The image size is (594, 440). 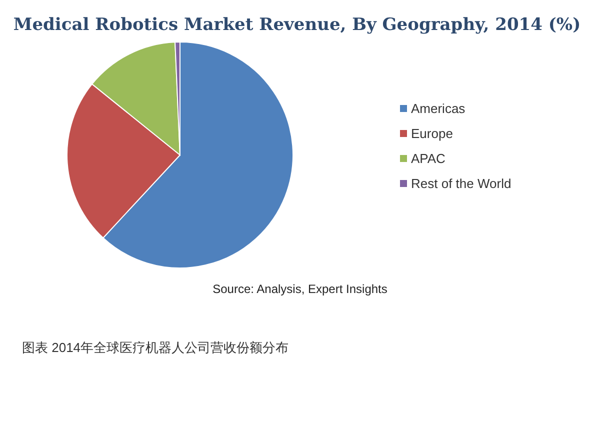 I want to click on chart-title: Medical Robotics Market Revenue, By Geography, 2014 (%), so click(x=297, y=25).